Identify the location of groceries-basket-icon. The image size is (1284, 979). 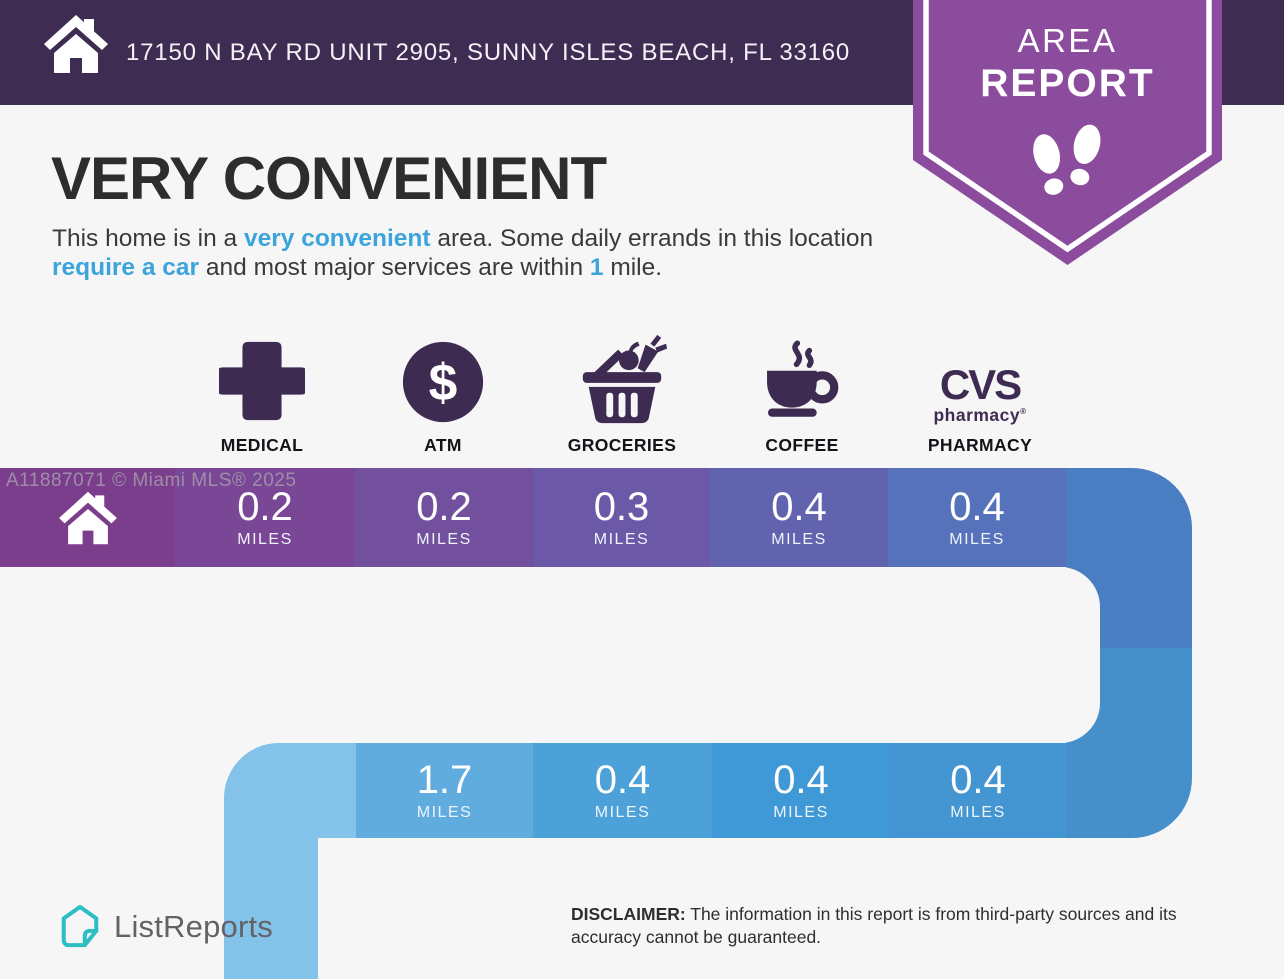
(625, 379).